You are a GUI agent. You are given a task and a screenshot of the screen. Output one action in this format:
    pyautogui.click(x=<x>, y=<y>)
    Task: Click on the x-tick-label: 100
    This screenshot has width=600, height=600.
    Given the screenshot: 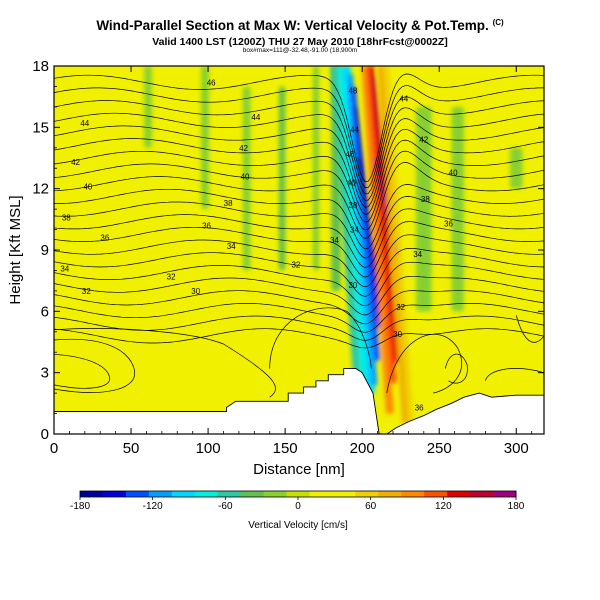 What is the action you would take?
    pyautogui.click(x=208, y=448)
    